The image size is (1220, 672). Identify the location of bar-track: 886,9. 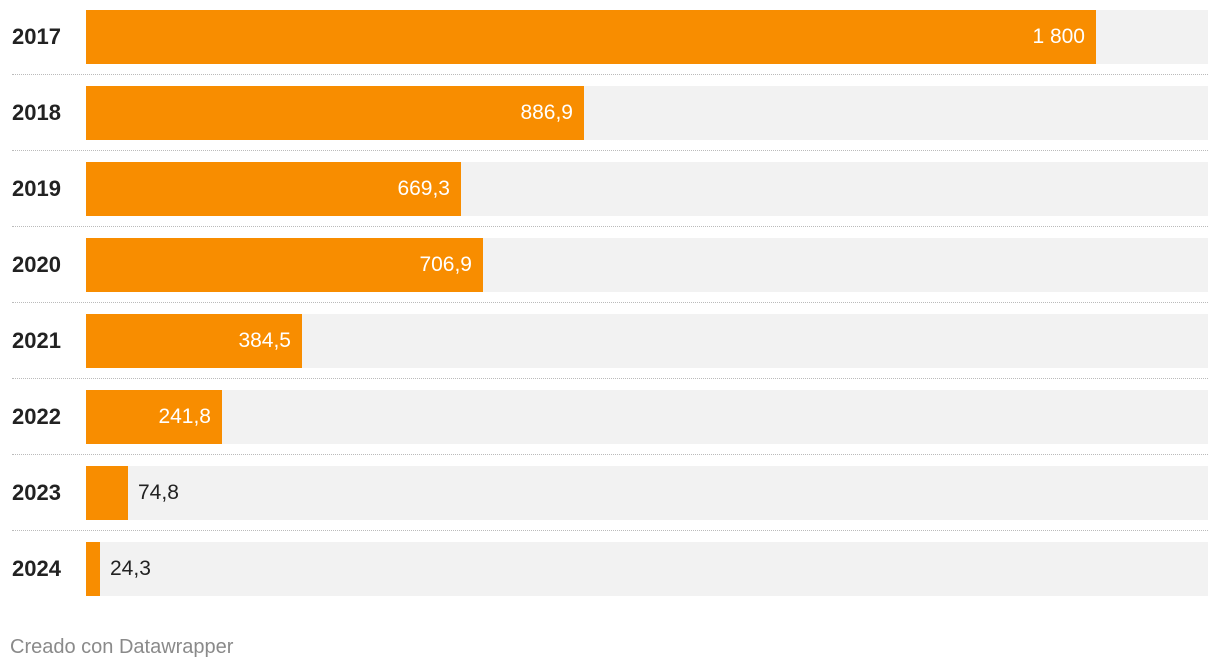
(647, 113).